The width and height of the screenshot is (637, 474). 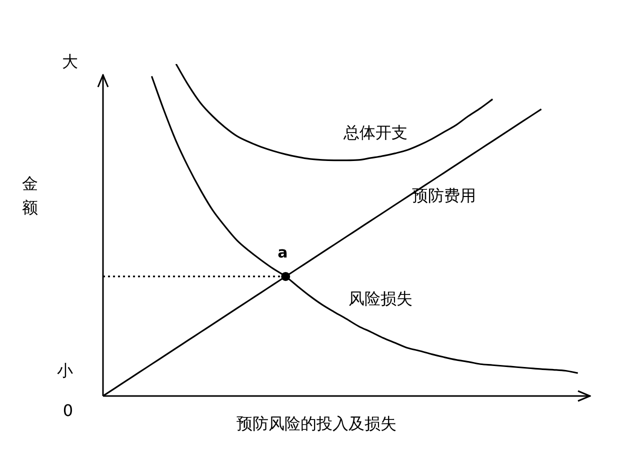 What do you see at coordinates (70, 62) in the screenshot?
I see `text: 大` at bounding box center [70, 62].